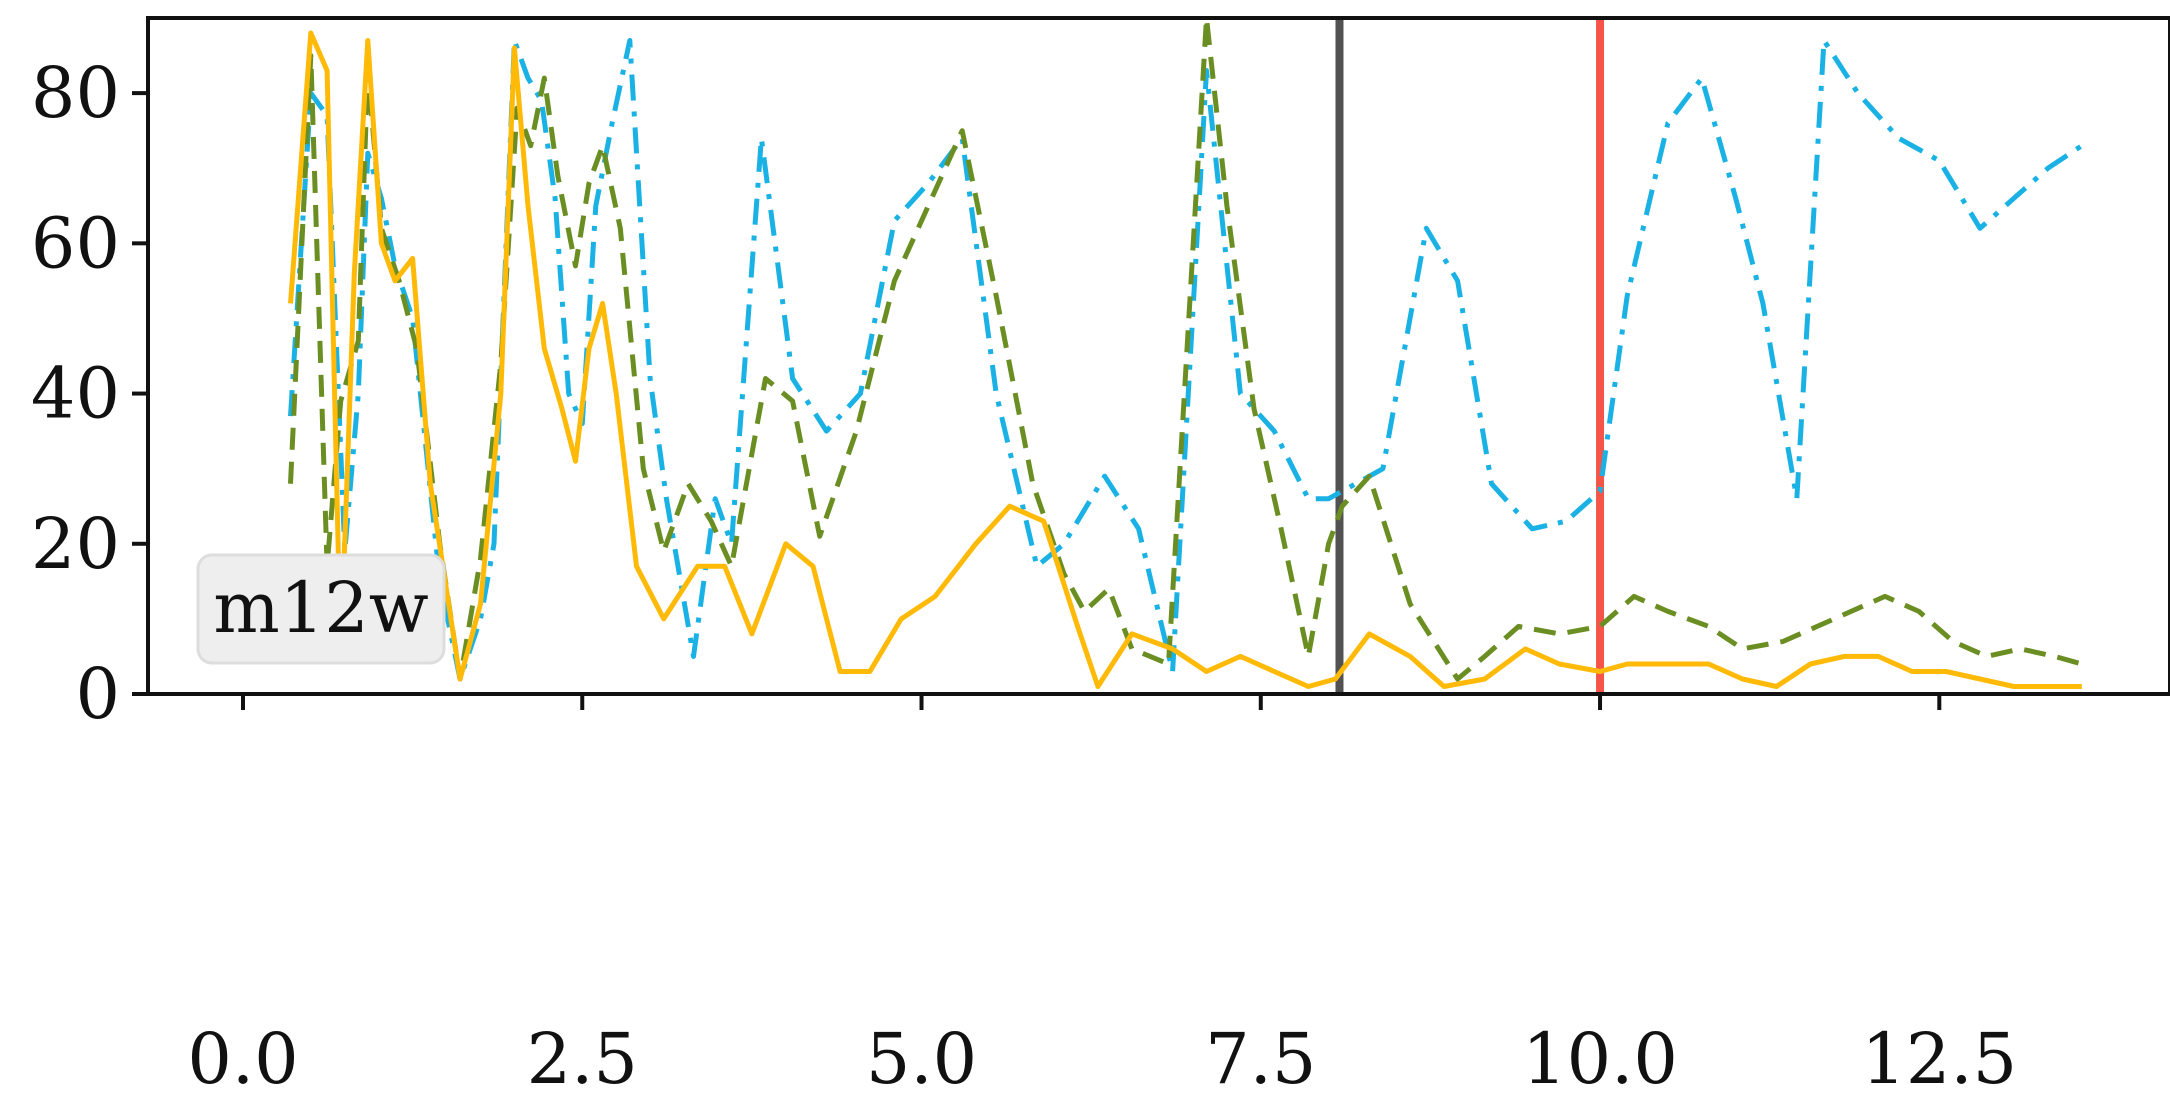 This screenshot has height=1108, width=2170. I want to click on y-tick-label: 0, so click(97, 694).